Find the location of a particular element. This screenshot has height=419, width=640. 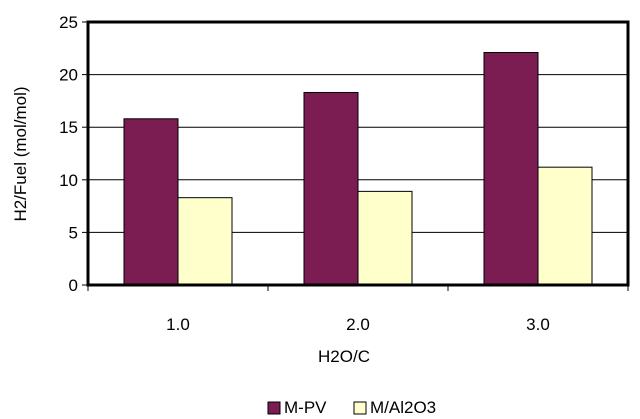

x-tick-label: 3.0 is located at coordinates (538, 324).